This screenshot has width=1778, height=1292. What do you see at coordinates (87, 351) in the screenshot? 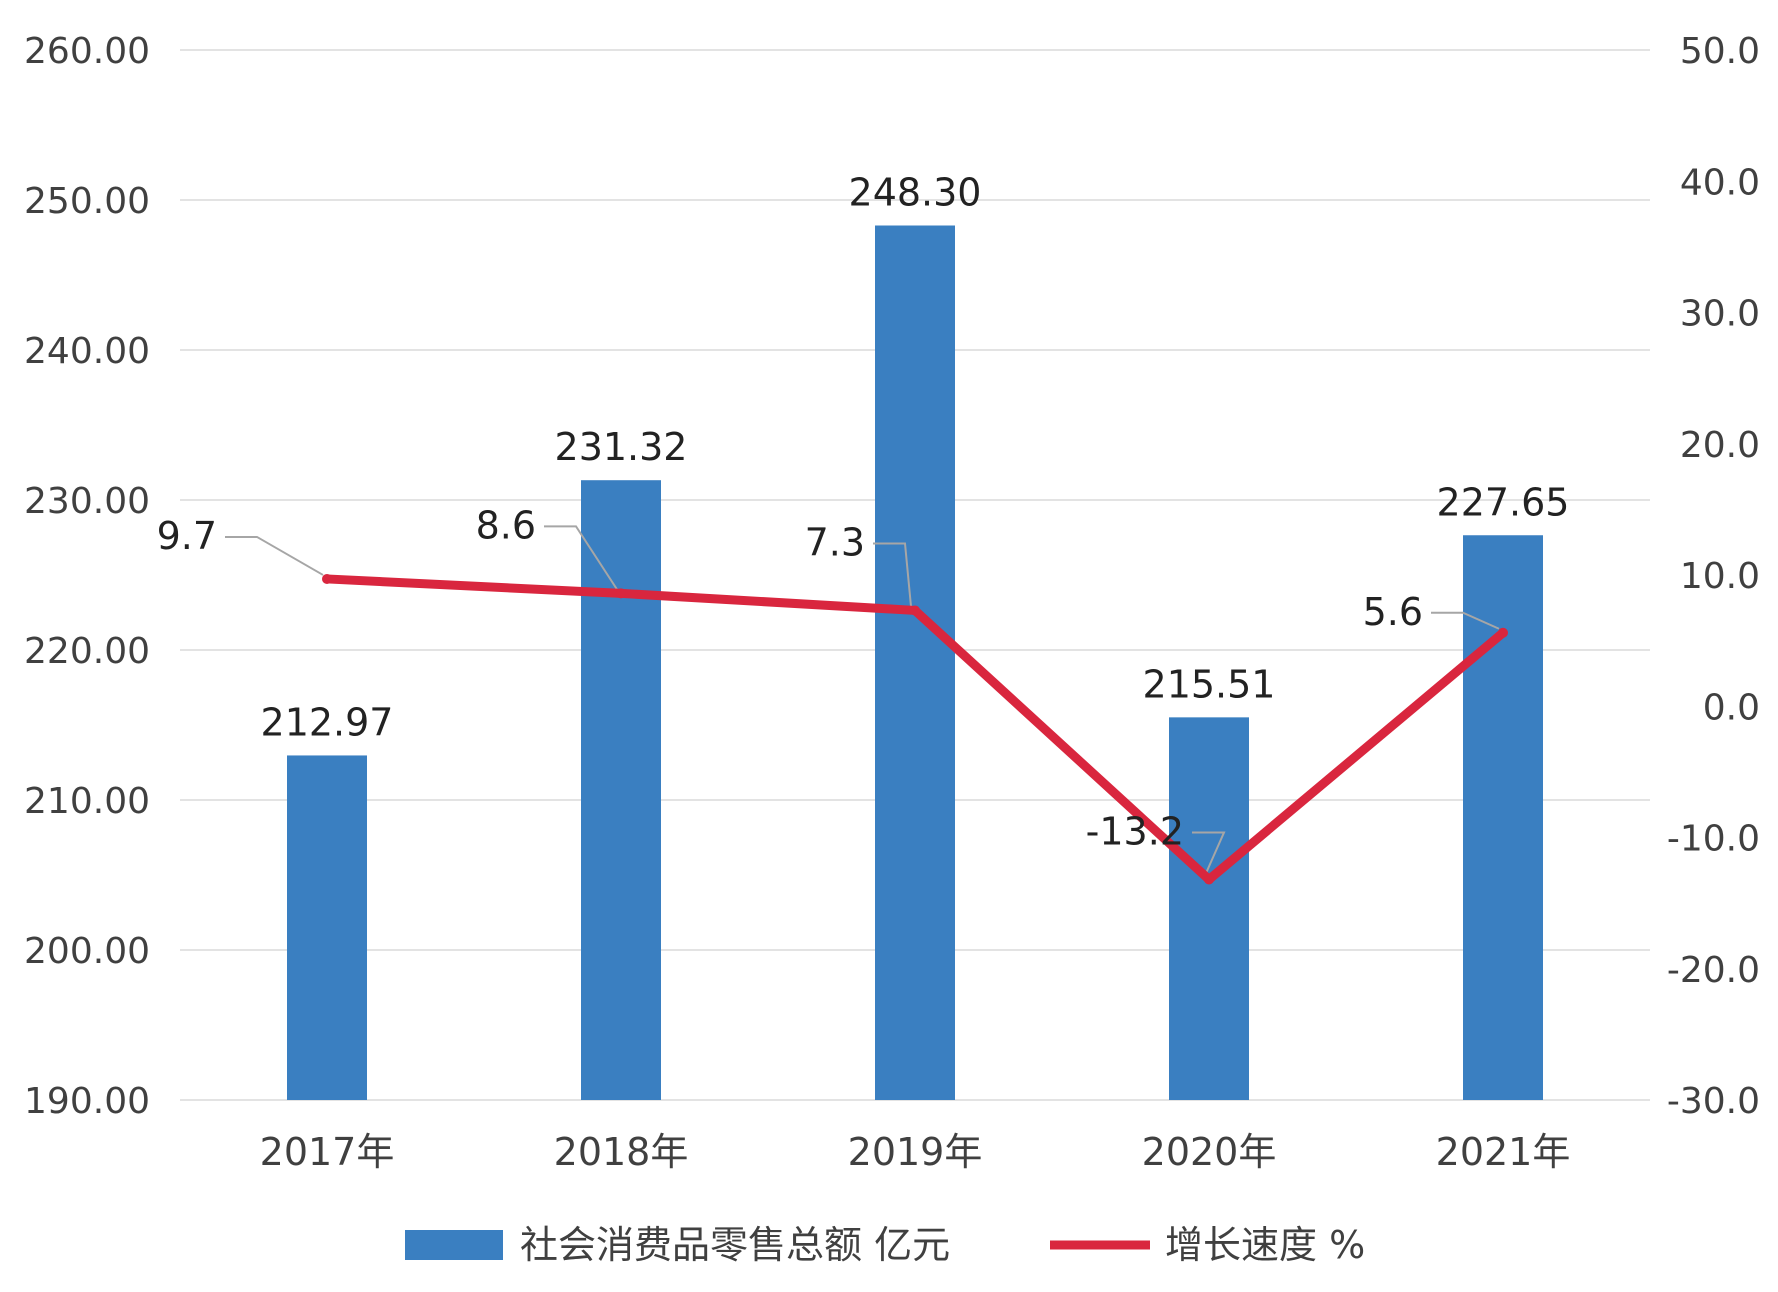
I see `left-tick-label: 240.00` at bounding box center [87, 351].